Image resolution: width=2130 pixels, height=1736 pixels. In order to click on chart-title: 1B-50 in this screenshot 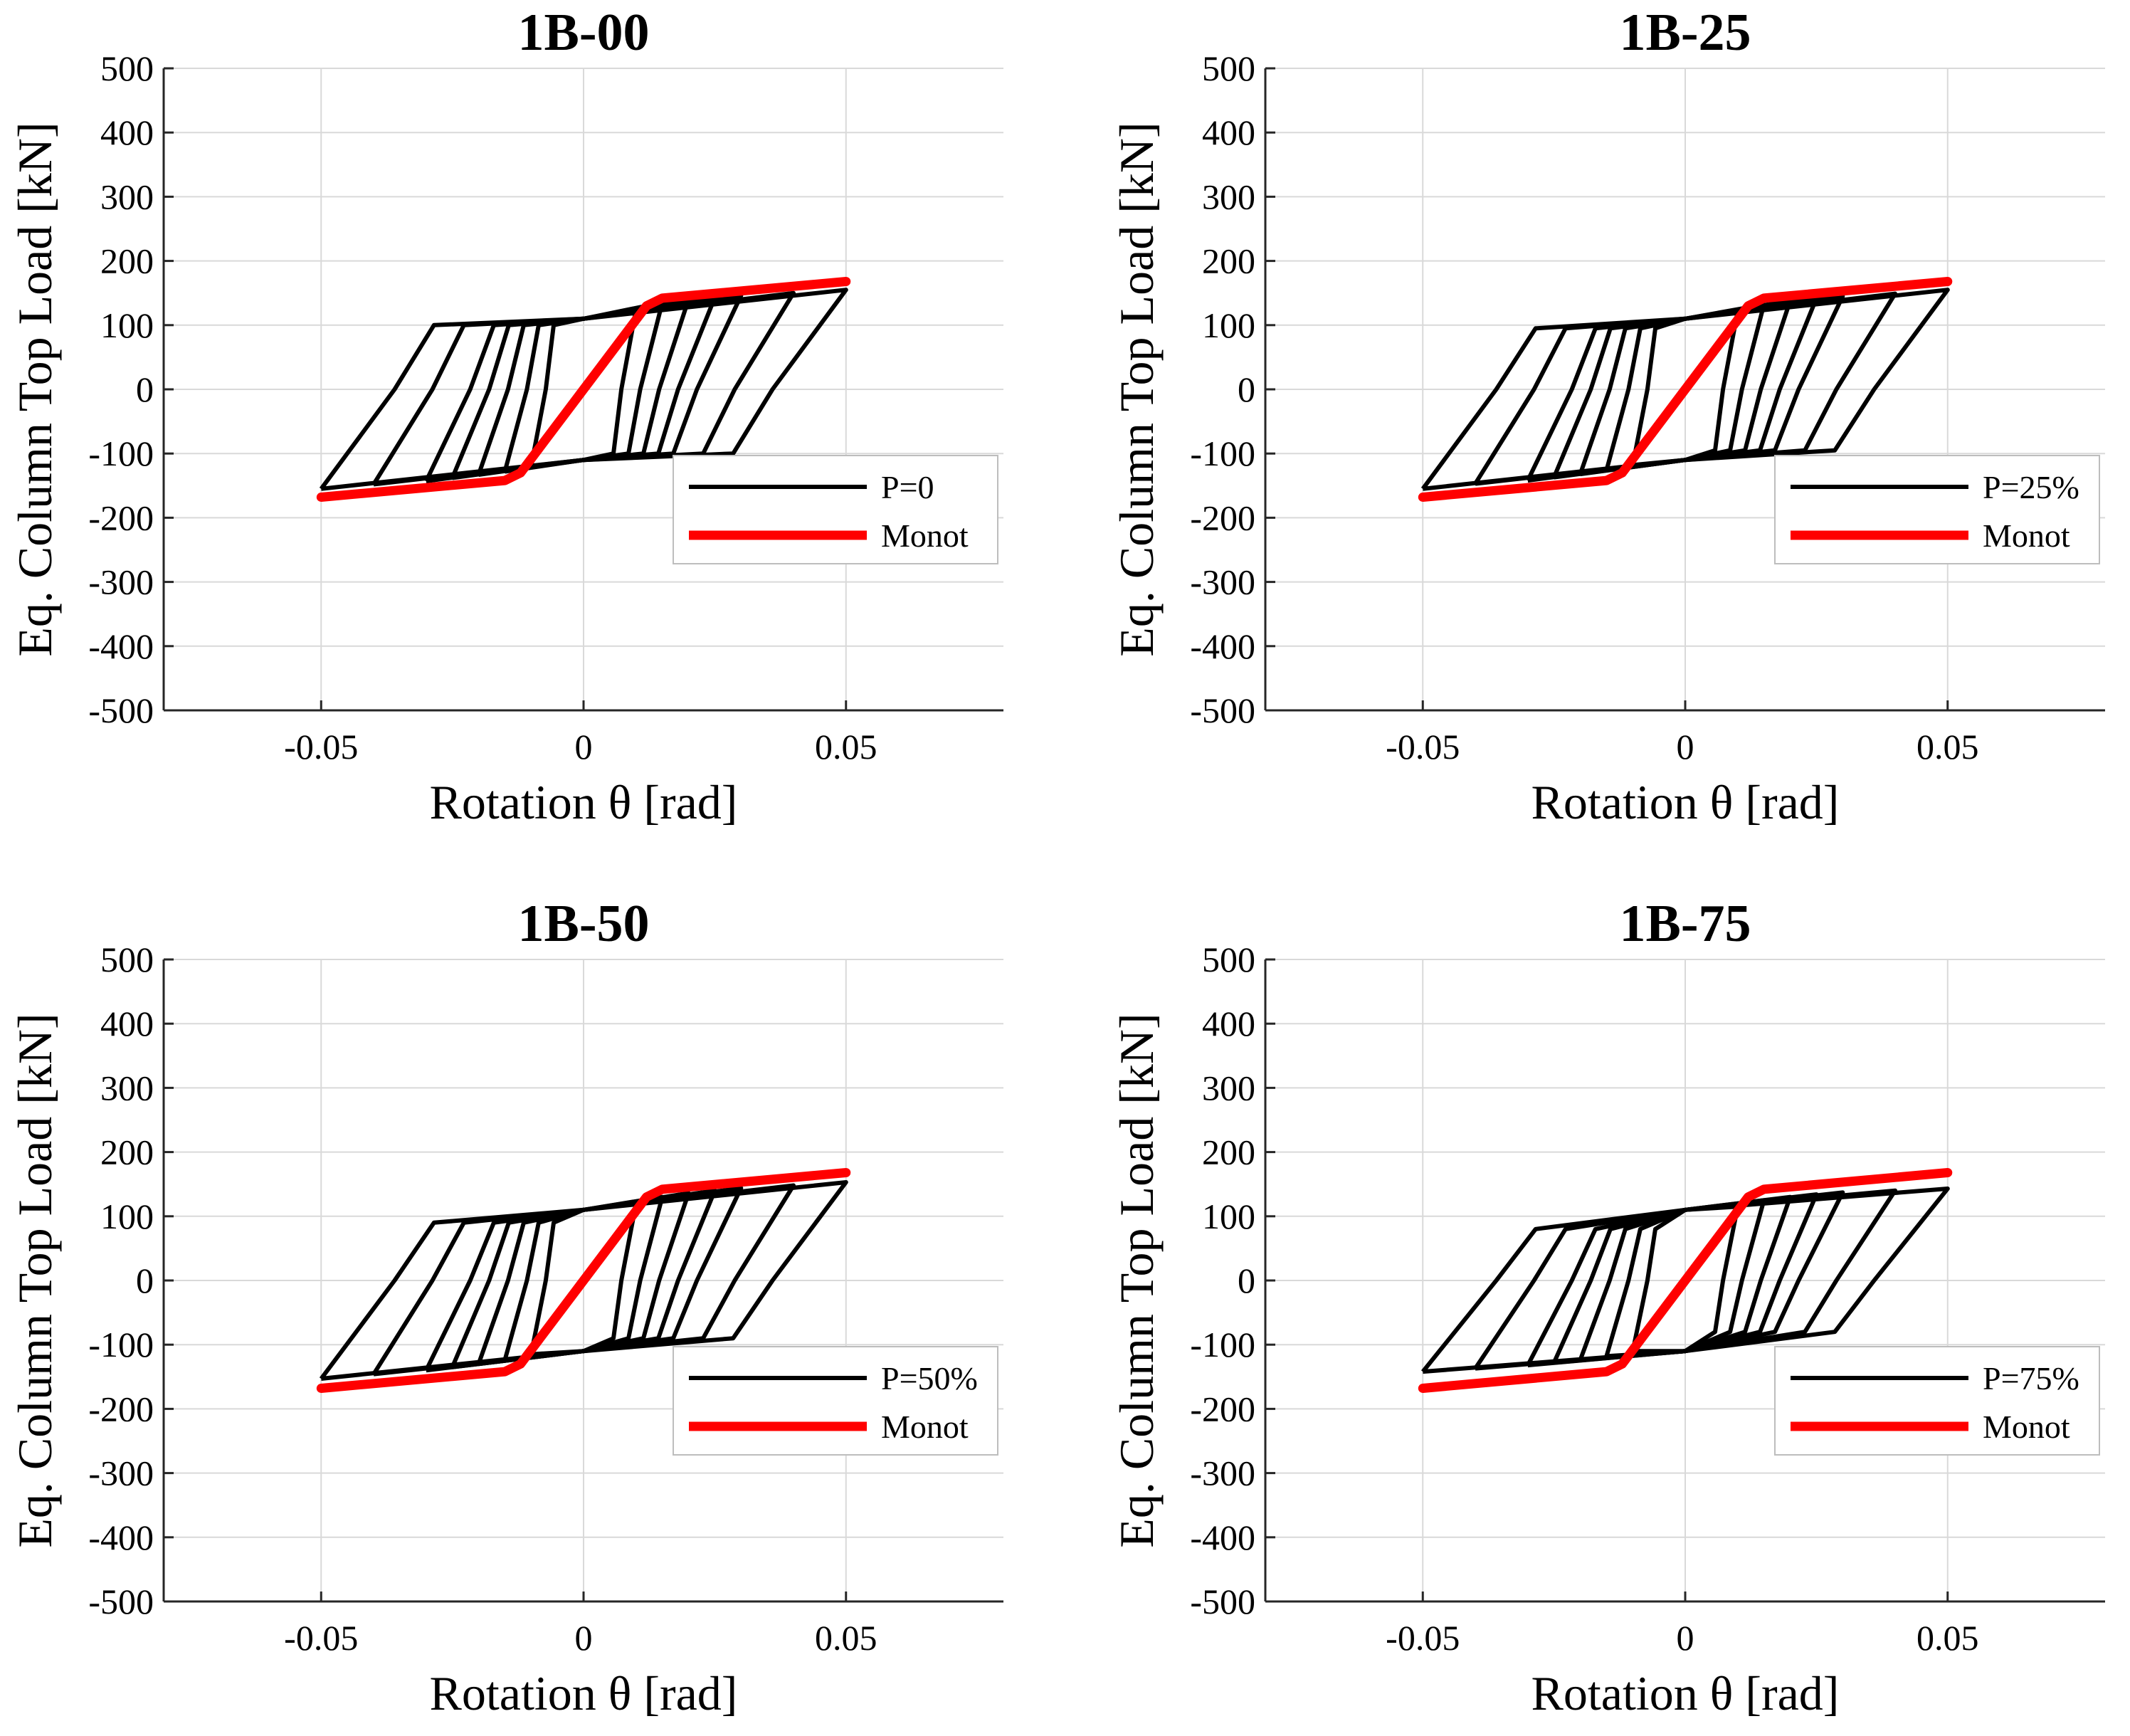, I will do `click(584, 924)`.